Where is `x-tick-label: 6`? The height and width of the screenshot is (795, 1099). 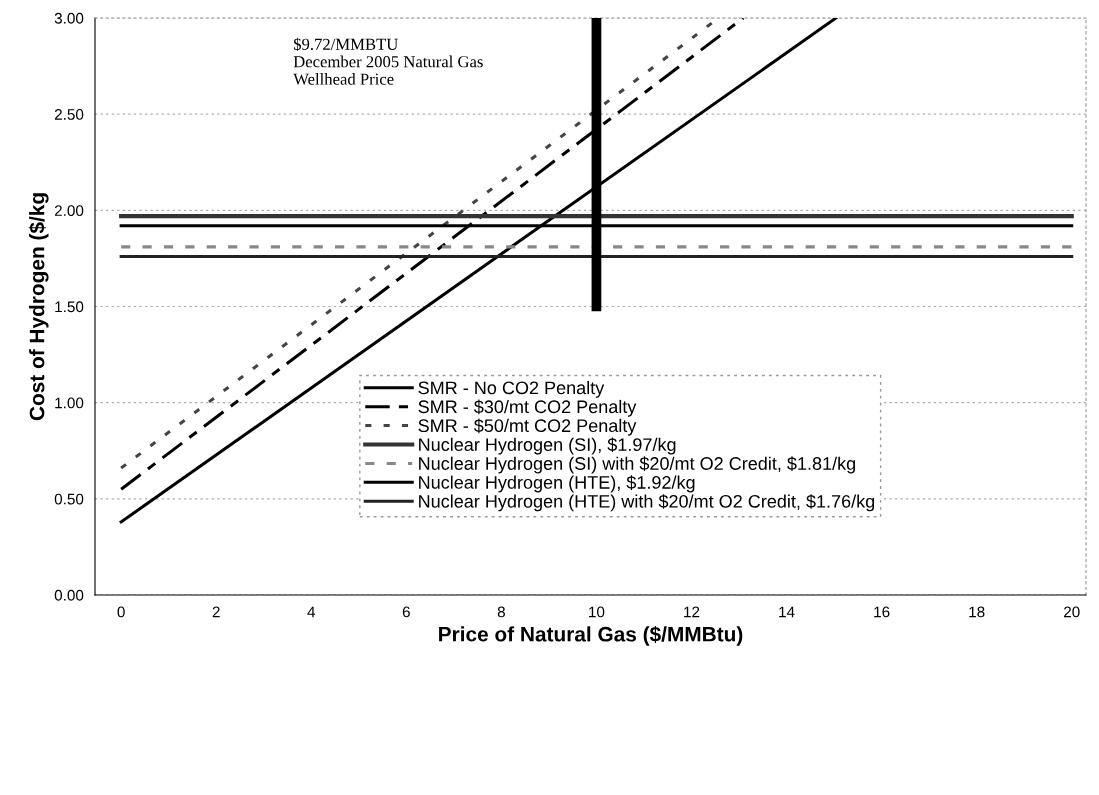 x-tick-label: 6 is located at coordinates (406, 612).